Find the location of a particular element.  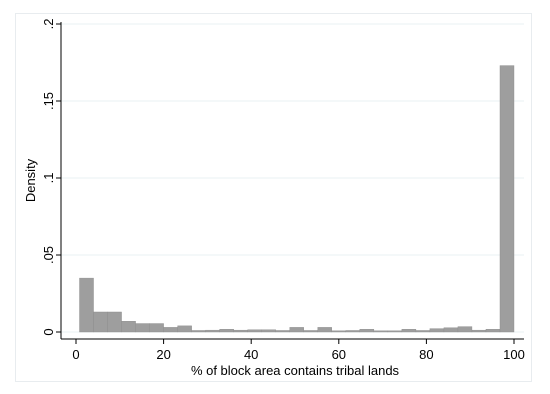

x-axis-title: % of block area contains tribal lands is located at coordinates (295, 370).